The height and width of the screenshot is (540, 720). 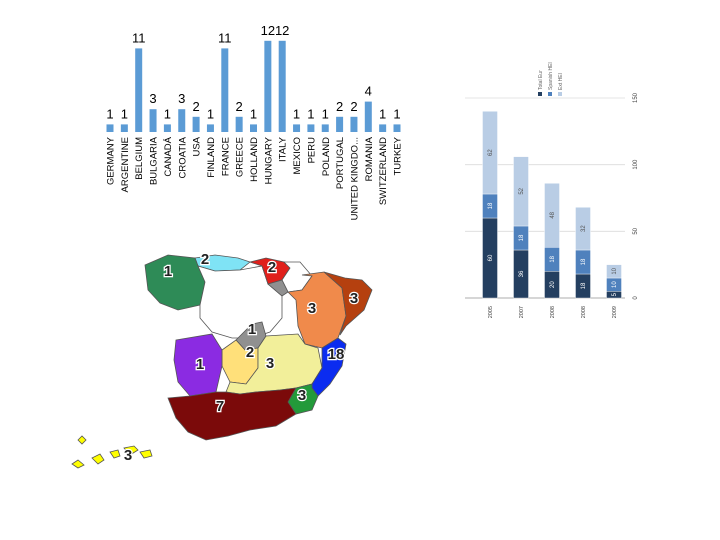 What do you see at coordinates (240, 157) in the screenshot?
I see `category-label: GREECE` at bounding box center [240, 157].